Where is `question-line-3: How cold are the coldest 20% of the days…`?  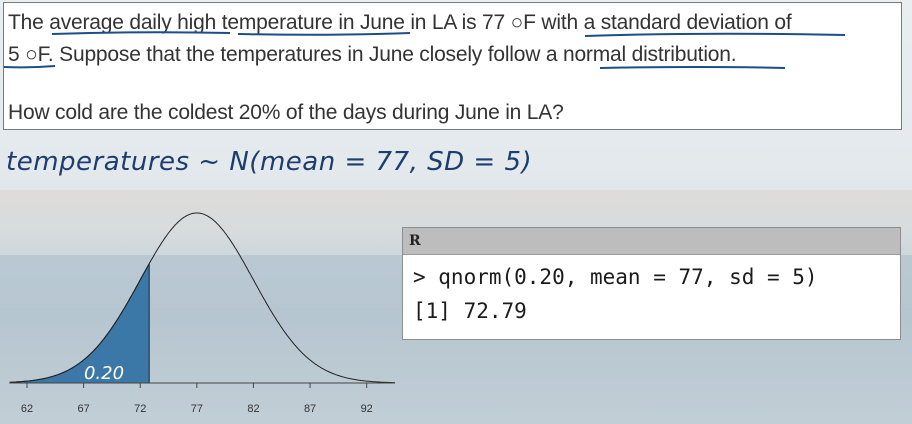
question-line-3: How cold are the coldest 20% of the days… is located at coordinates (286, 112).